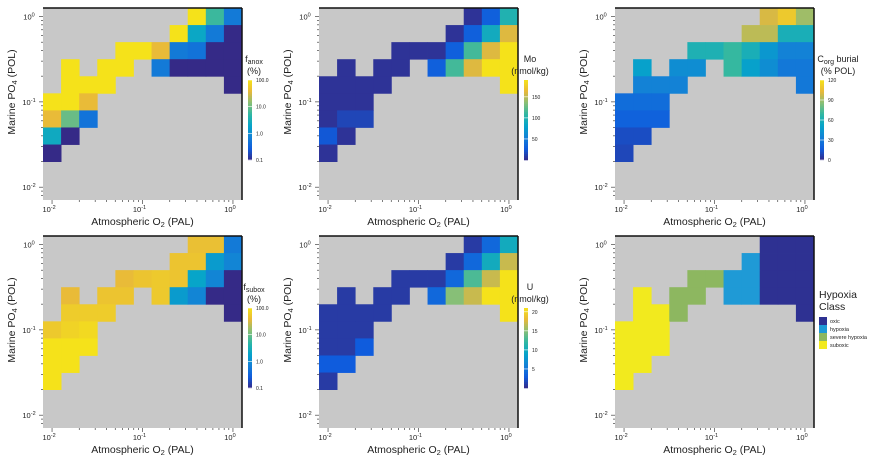  Describe the element at coordinates (530, 335) in the screenshot. I see `colorbar-u: U (nmol/kg) 20 15 10 5` at that location.